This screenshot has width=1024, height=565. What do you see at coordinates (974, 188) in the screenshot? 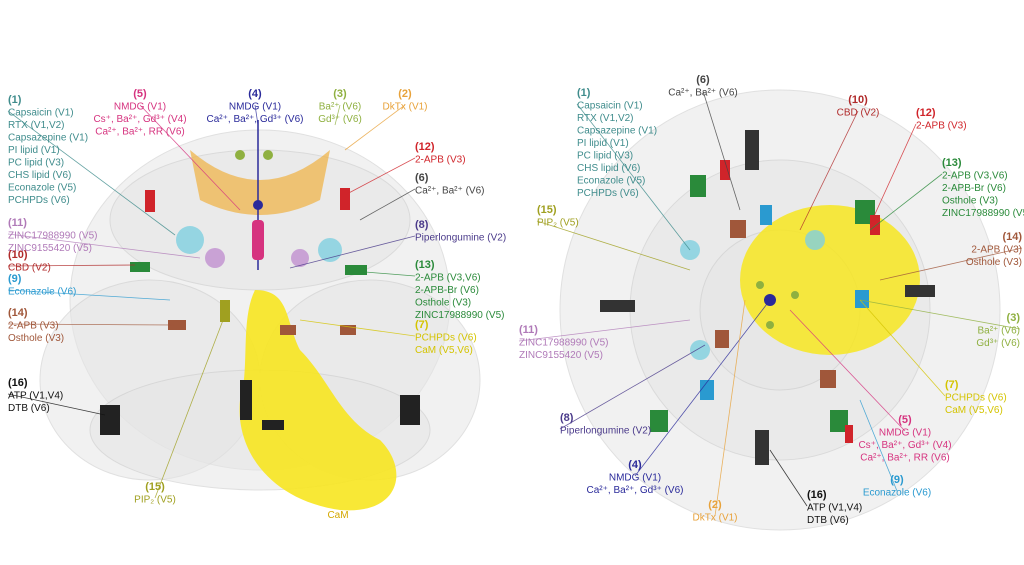
I see `site-ligand: 2-APB-Br (V6)` at bounding box center [974, 188].